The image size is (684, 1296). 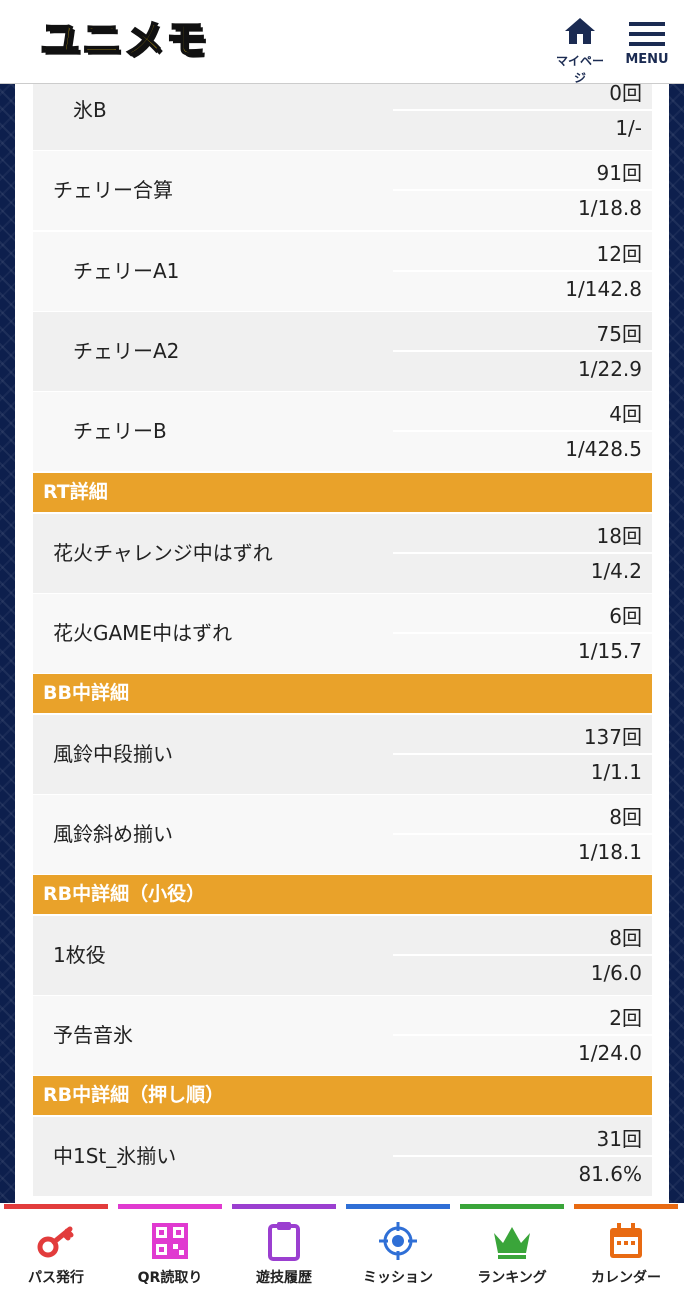 I want to click on crown-icon, so click(x=512, y=1243).